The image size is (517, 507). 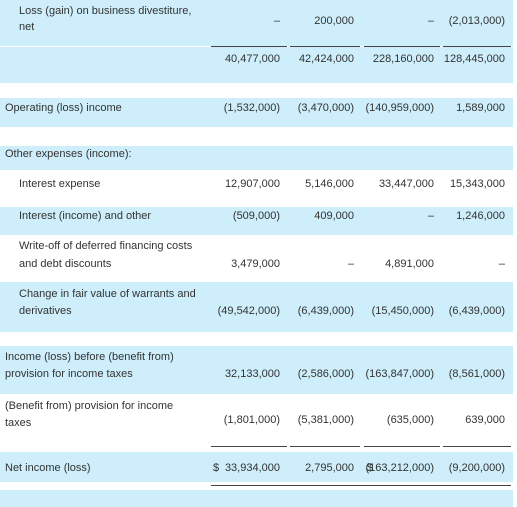 I want to click on row-label: Write-off of deferred financing costs, so click(x=106, y=246).